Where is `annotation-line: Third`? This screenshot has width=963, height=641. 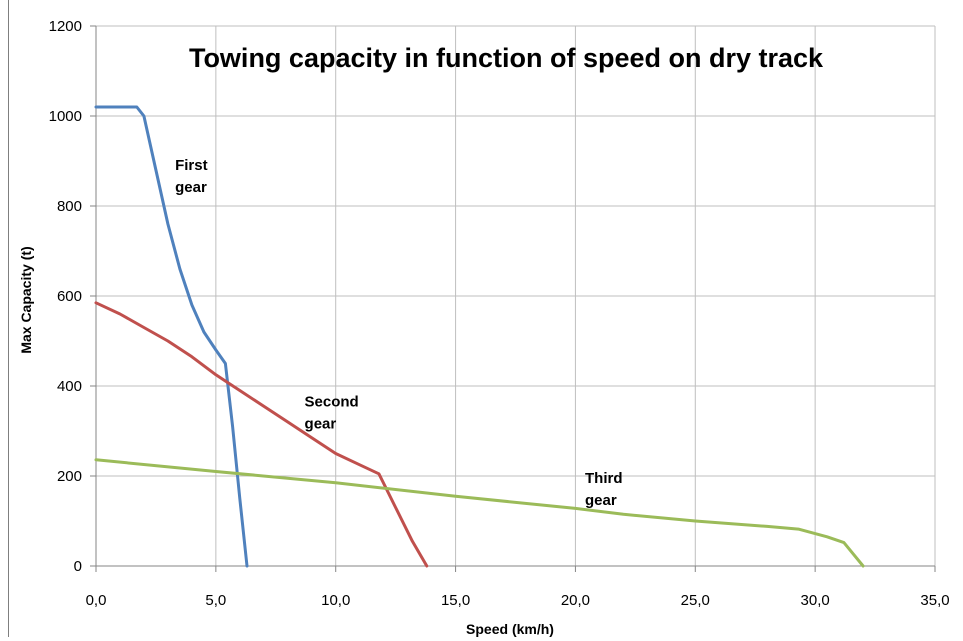 annotation-line: Third is located at coordinates (604, 478).